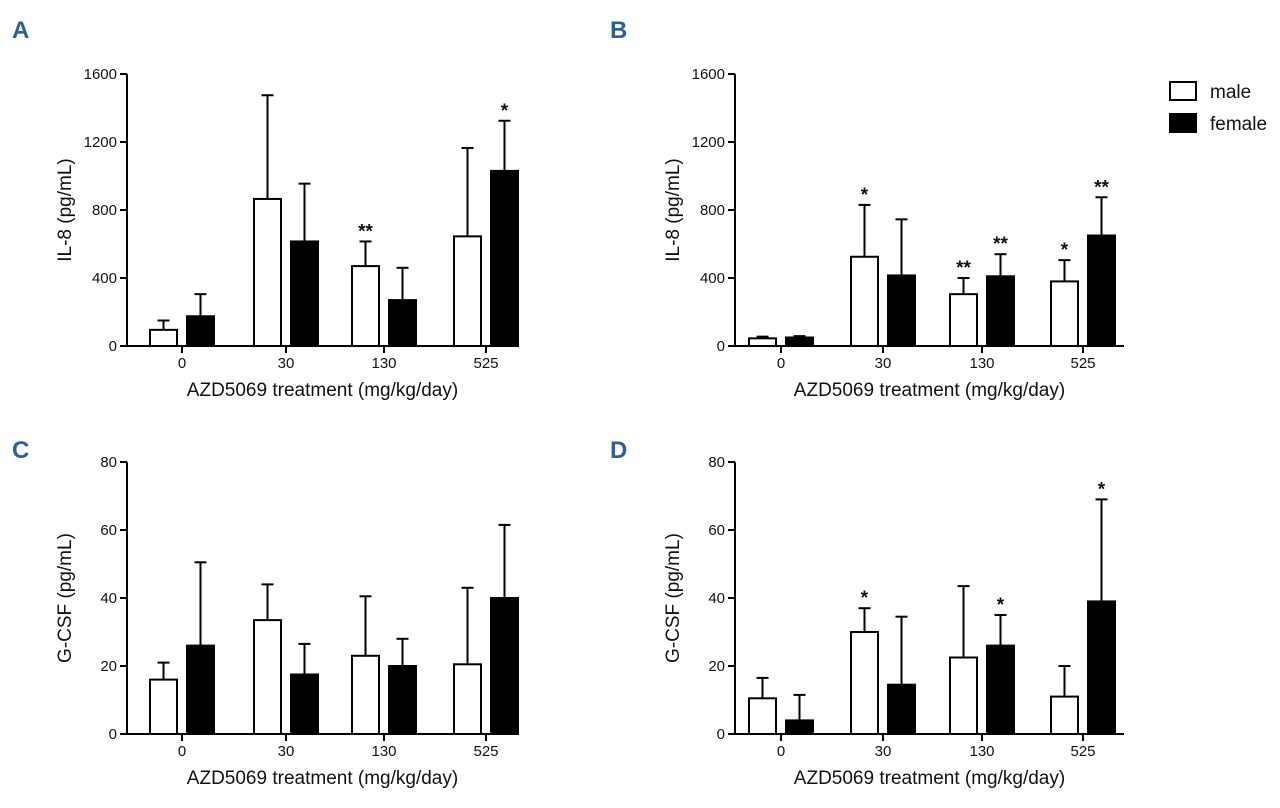 This screenshot has width=1280, height=808. What do you see at coordinates (1238, 124) in the screenshot?
I see `legend-label-female: female` at bounding box center [1238, 124].